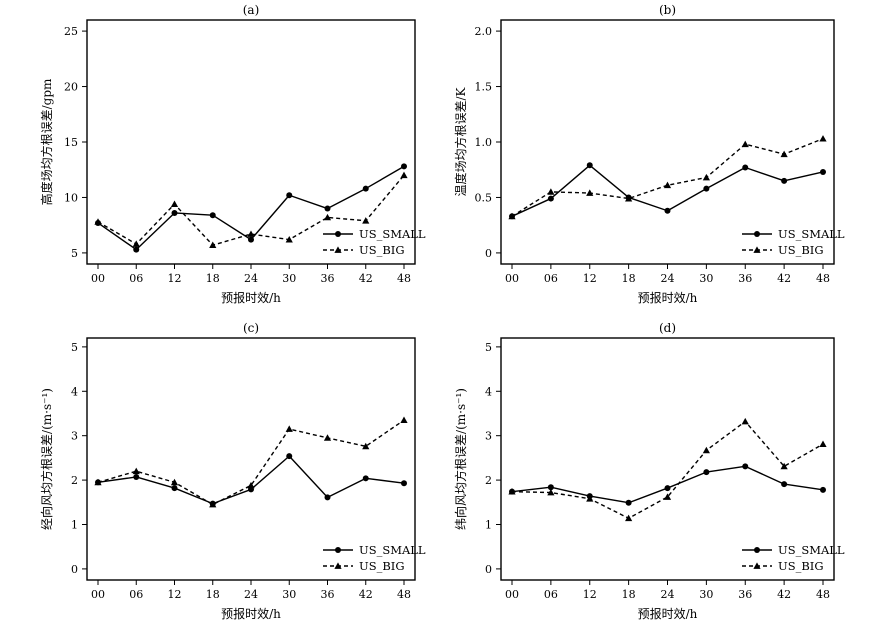  Describe the element at coordinates (382, 566) in the screenshot. I see `legend-label-us-big: US_BIG` at that location.